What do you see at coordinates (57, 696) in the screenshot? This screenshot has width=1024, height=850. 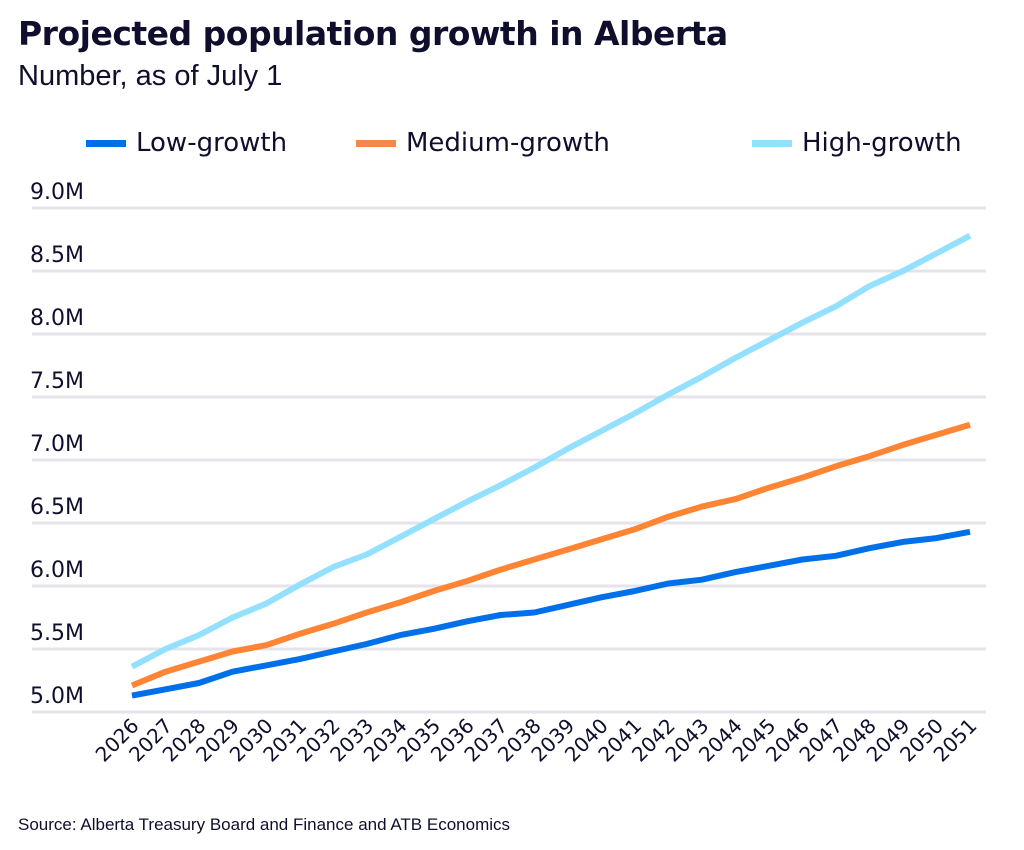 I see `y-tick-label: 5.0M` at bounding box center [57, 696].